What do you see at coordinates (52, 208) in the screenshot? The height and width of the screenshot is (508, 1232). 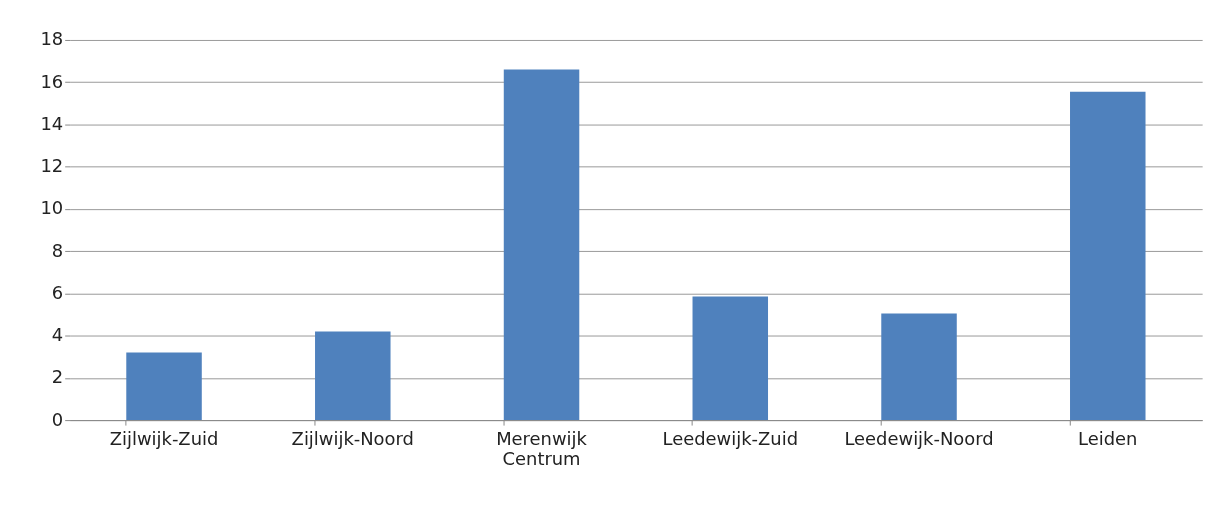 I see `y-tick-label: 10` at bounding box center [52, 208].